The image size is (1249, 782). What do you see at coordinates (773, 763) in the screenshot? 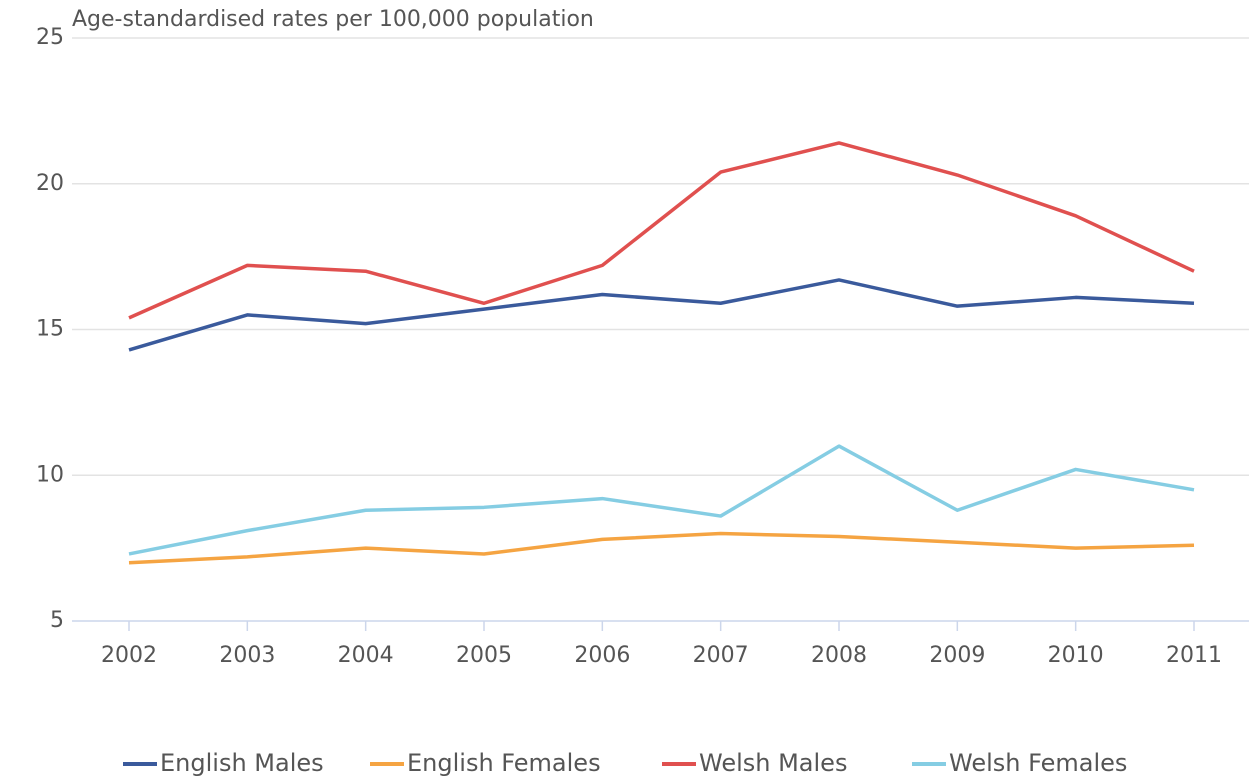
I see `legend-label: Welsh Males` at bounding box center [773, 763].